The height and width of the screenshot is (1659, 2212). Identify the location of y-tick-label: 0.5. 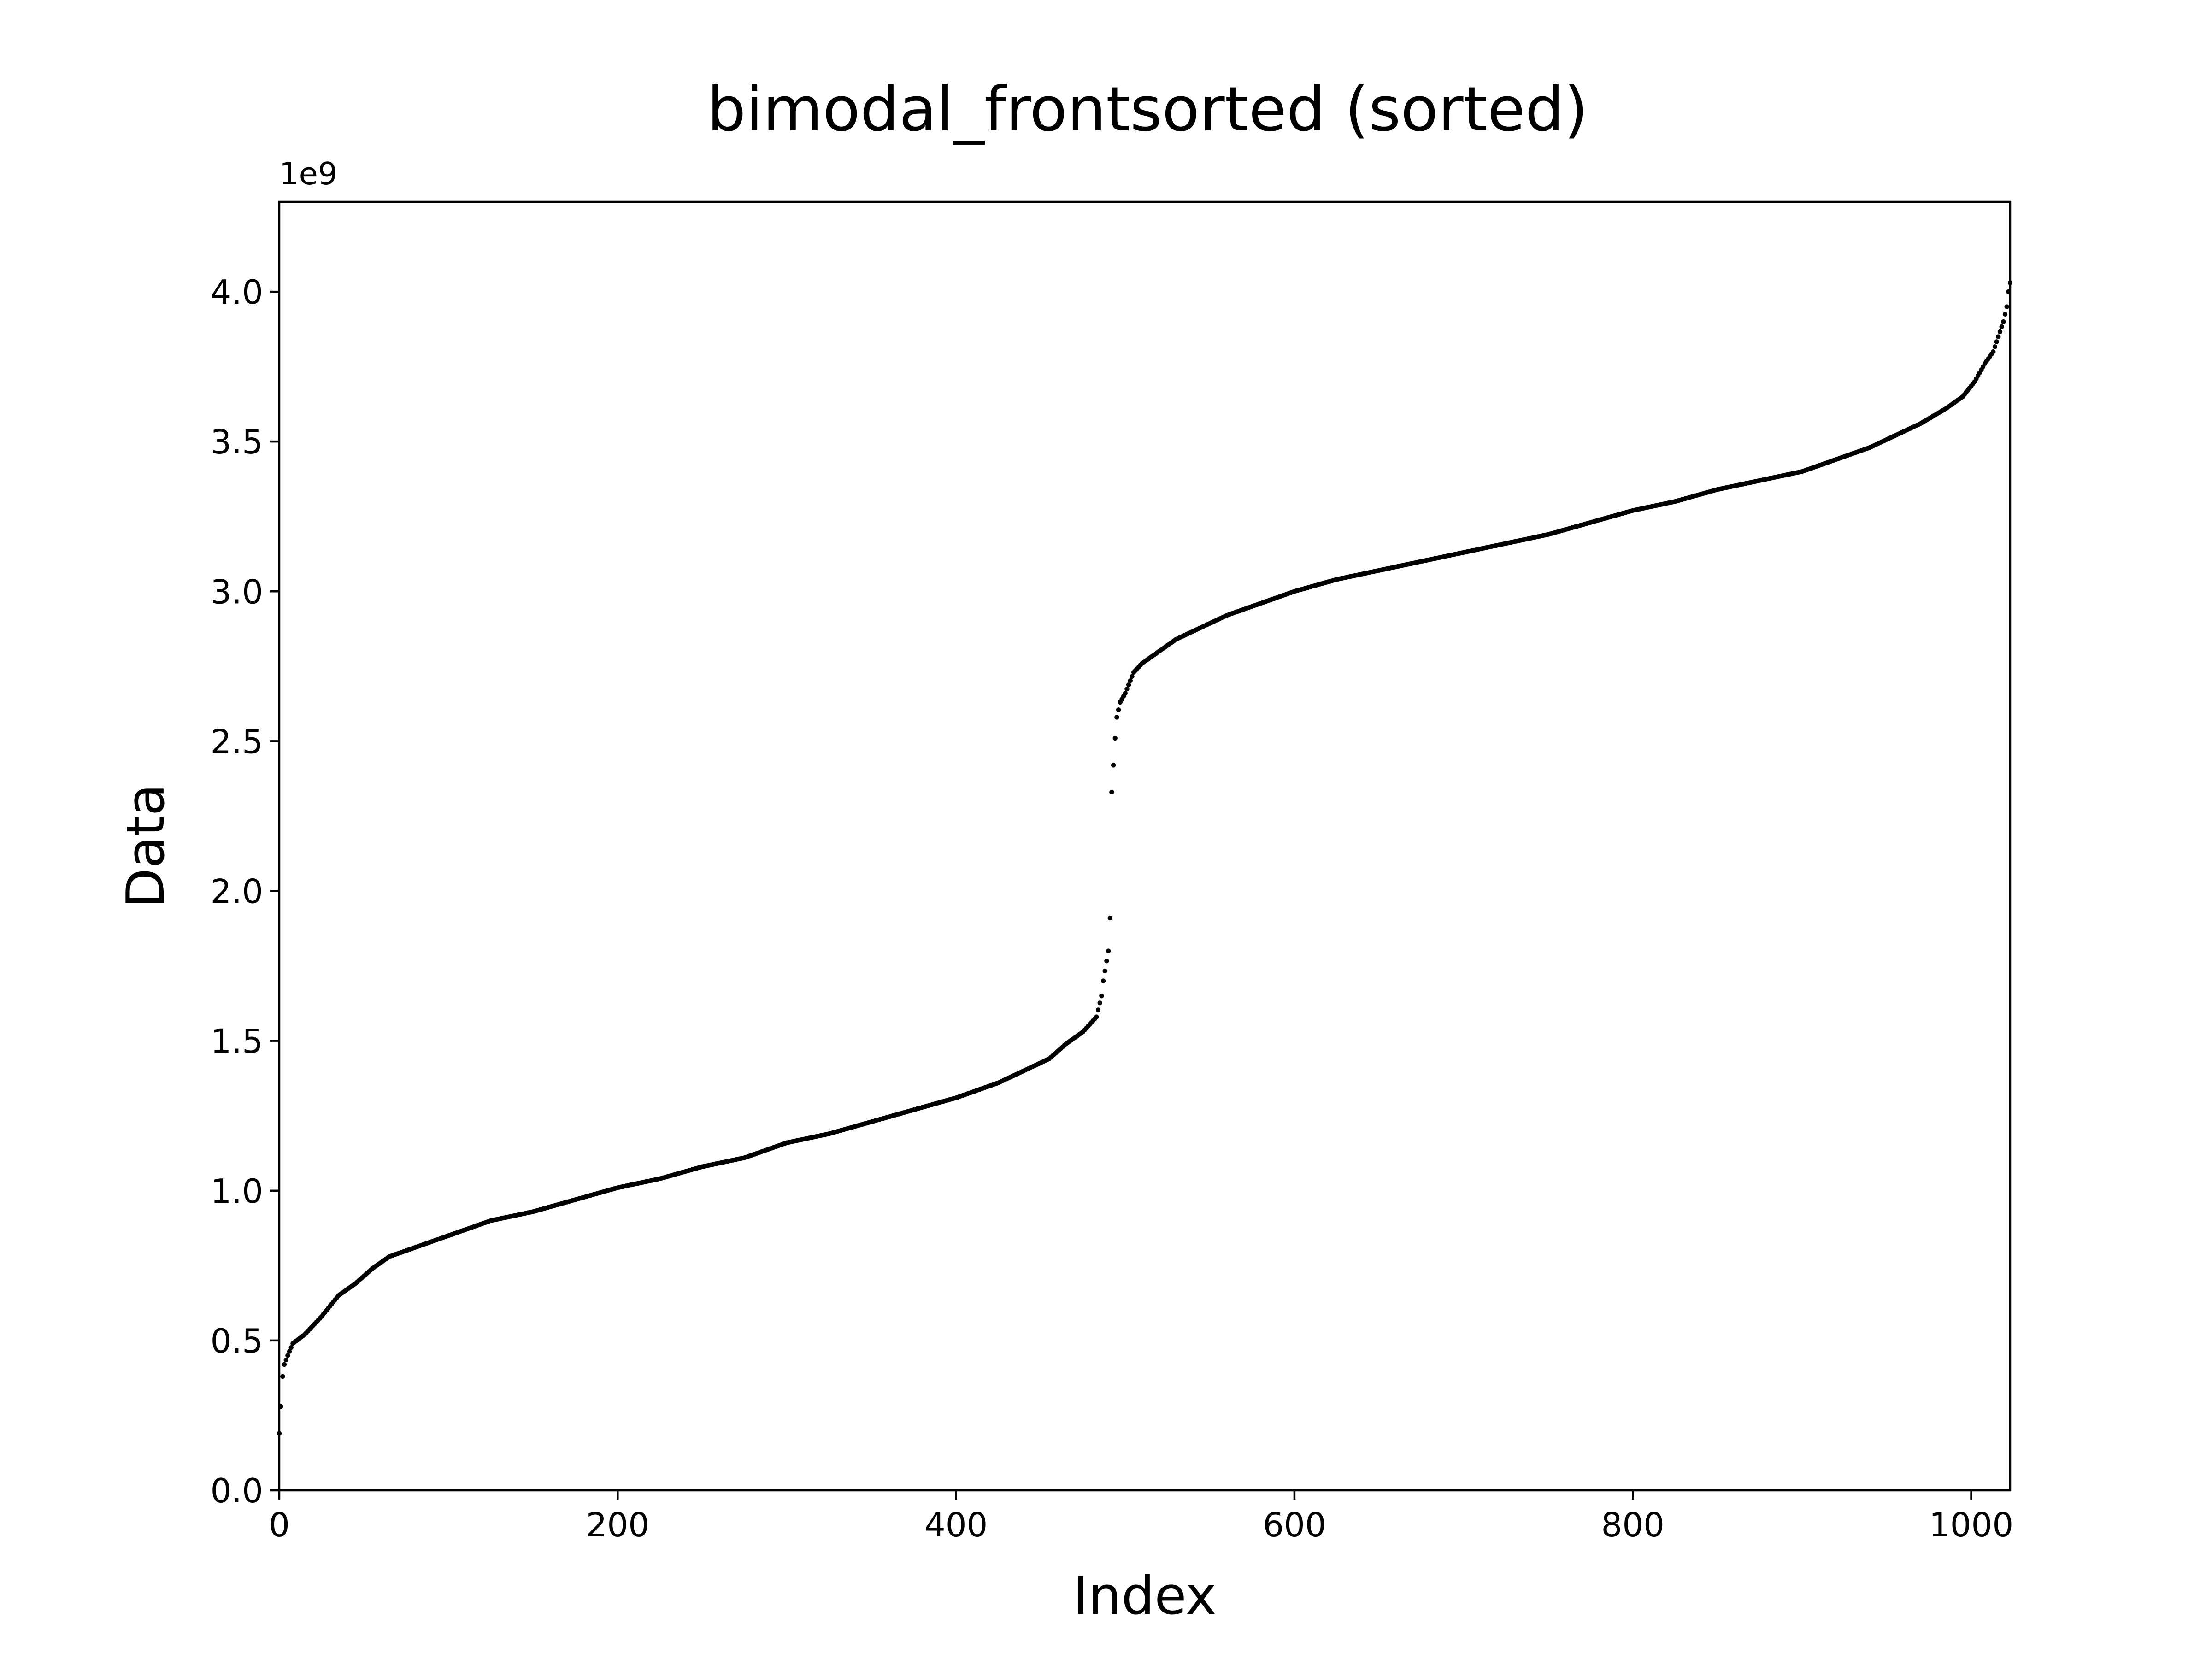
(236, 1341).